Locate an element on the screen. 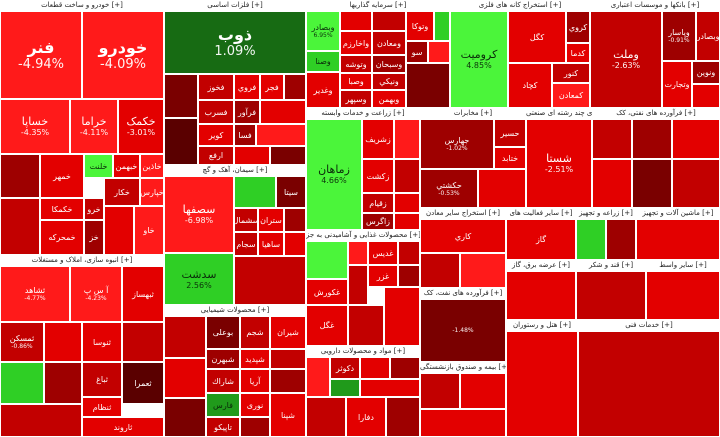 The height and width of the screenshot is (437, 720). stock-tile: سجام is located at coordinates (246, 244).